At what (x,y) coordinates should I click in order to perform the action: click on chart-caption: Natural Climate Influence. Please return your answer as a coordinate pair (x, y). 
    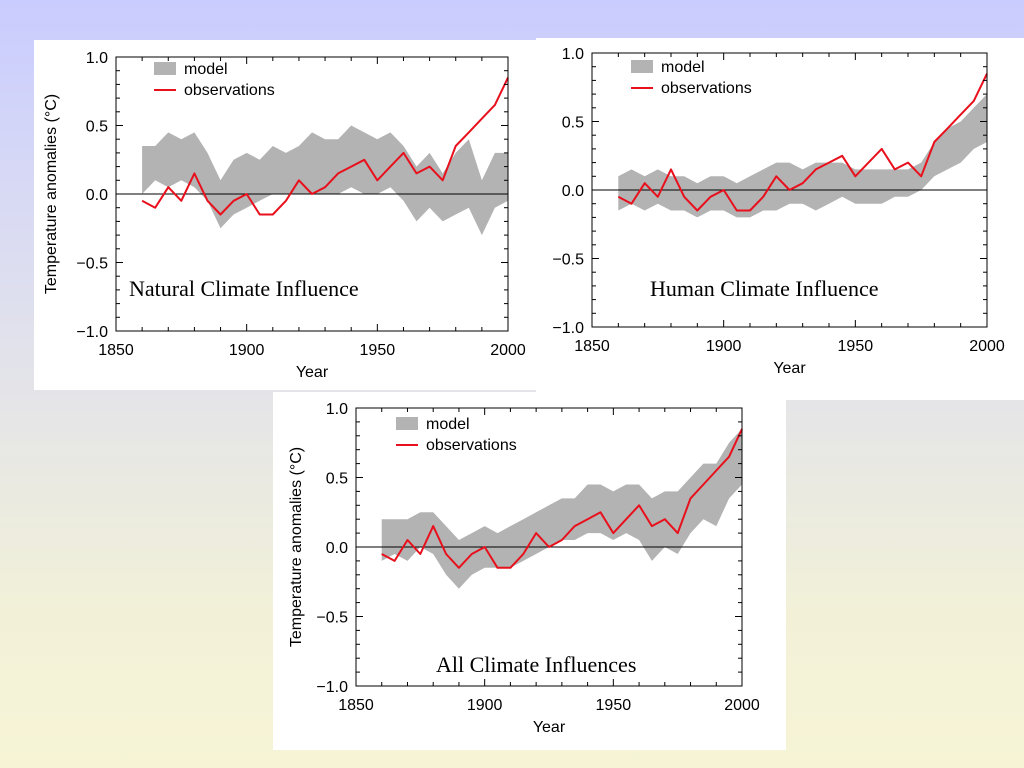
    Looking at the image, I should click on (244, 288).